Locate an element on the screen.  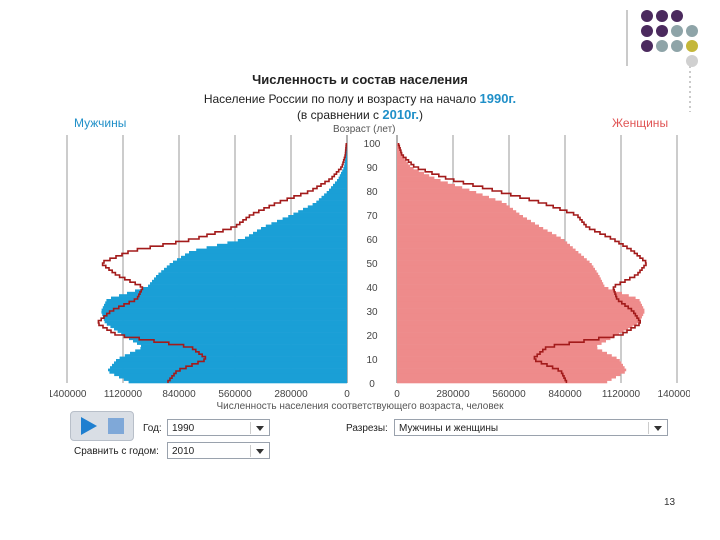
stop-icon is located at coordinates (116, 426).